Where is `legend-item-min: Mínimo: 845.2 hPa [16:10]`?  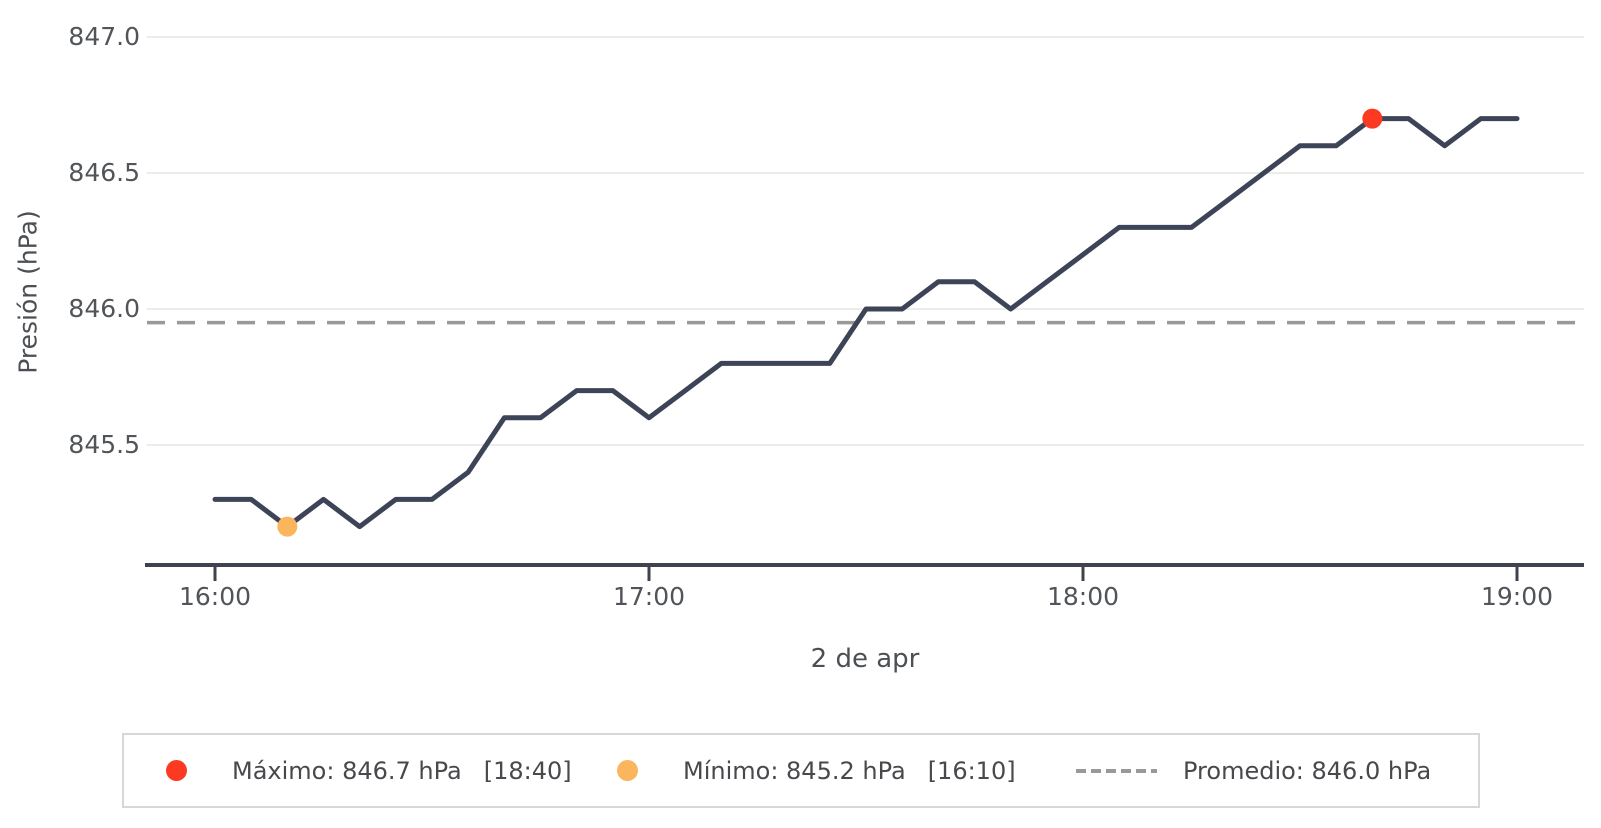 legend-item-min: Mínimo: 845.2 hPa [16:10] is located at coordinates (816, 770).